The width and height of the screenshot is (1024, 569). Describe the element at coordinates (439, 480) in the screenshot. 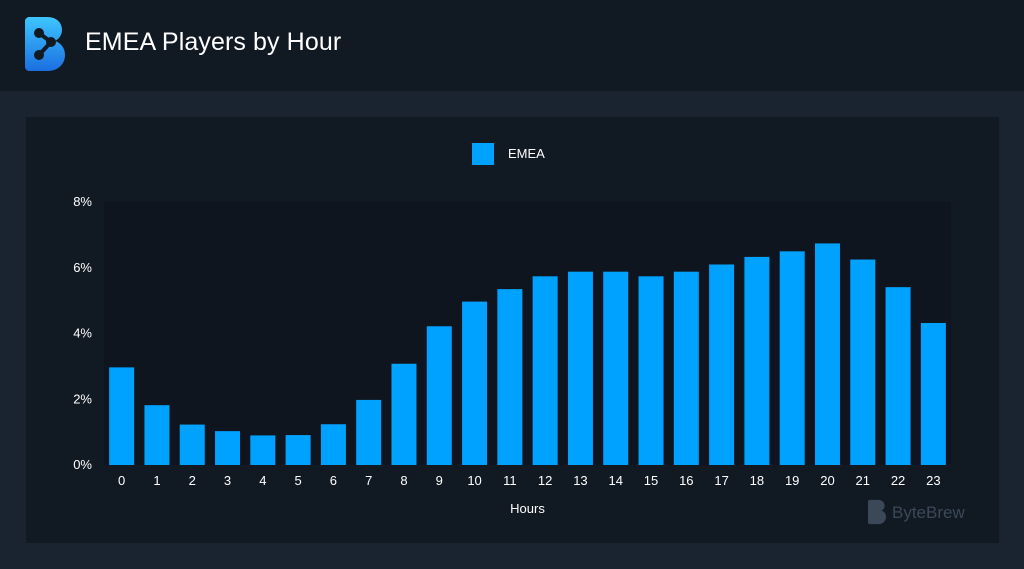

I see `x-tick-label: 9` at that location.